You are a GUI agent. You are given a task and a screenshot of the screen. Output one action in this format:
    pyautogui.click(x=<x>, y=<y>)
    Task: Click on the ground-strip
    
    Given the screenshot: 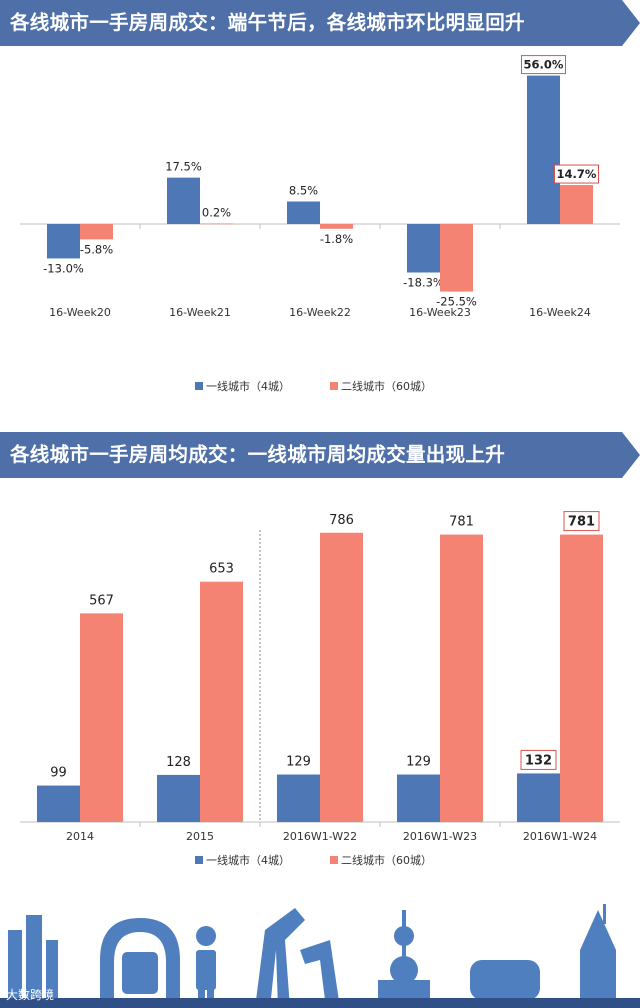 What is the action you would take?
    pyautogui.click(x=320, y=1003)
    